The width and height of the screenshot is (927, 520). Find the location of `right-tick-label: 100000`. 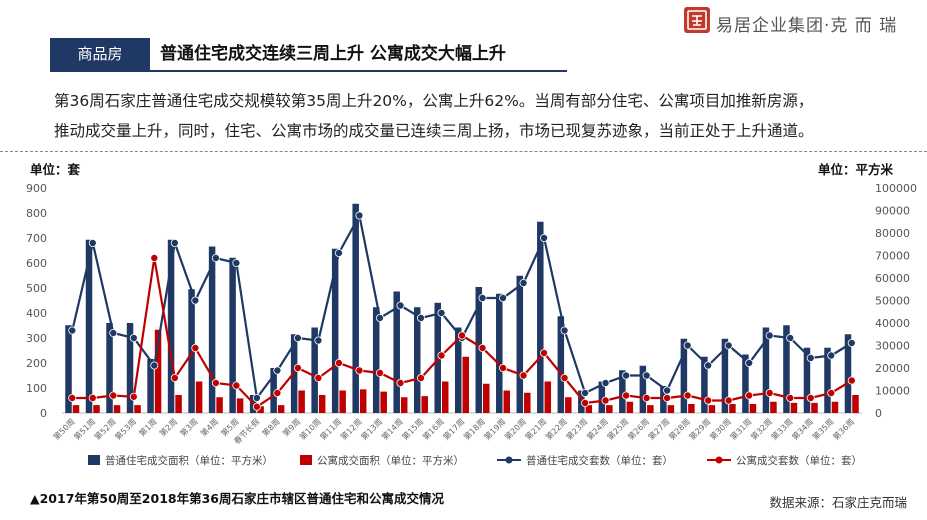

right-tick-label: 100000 is located at coordinates (896, 188).